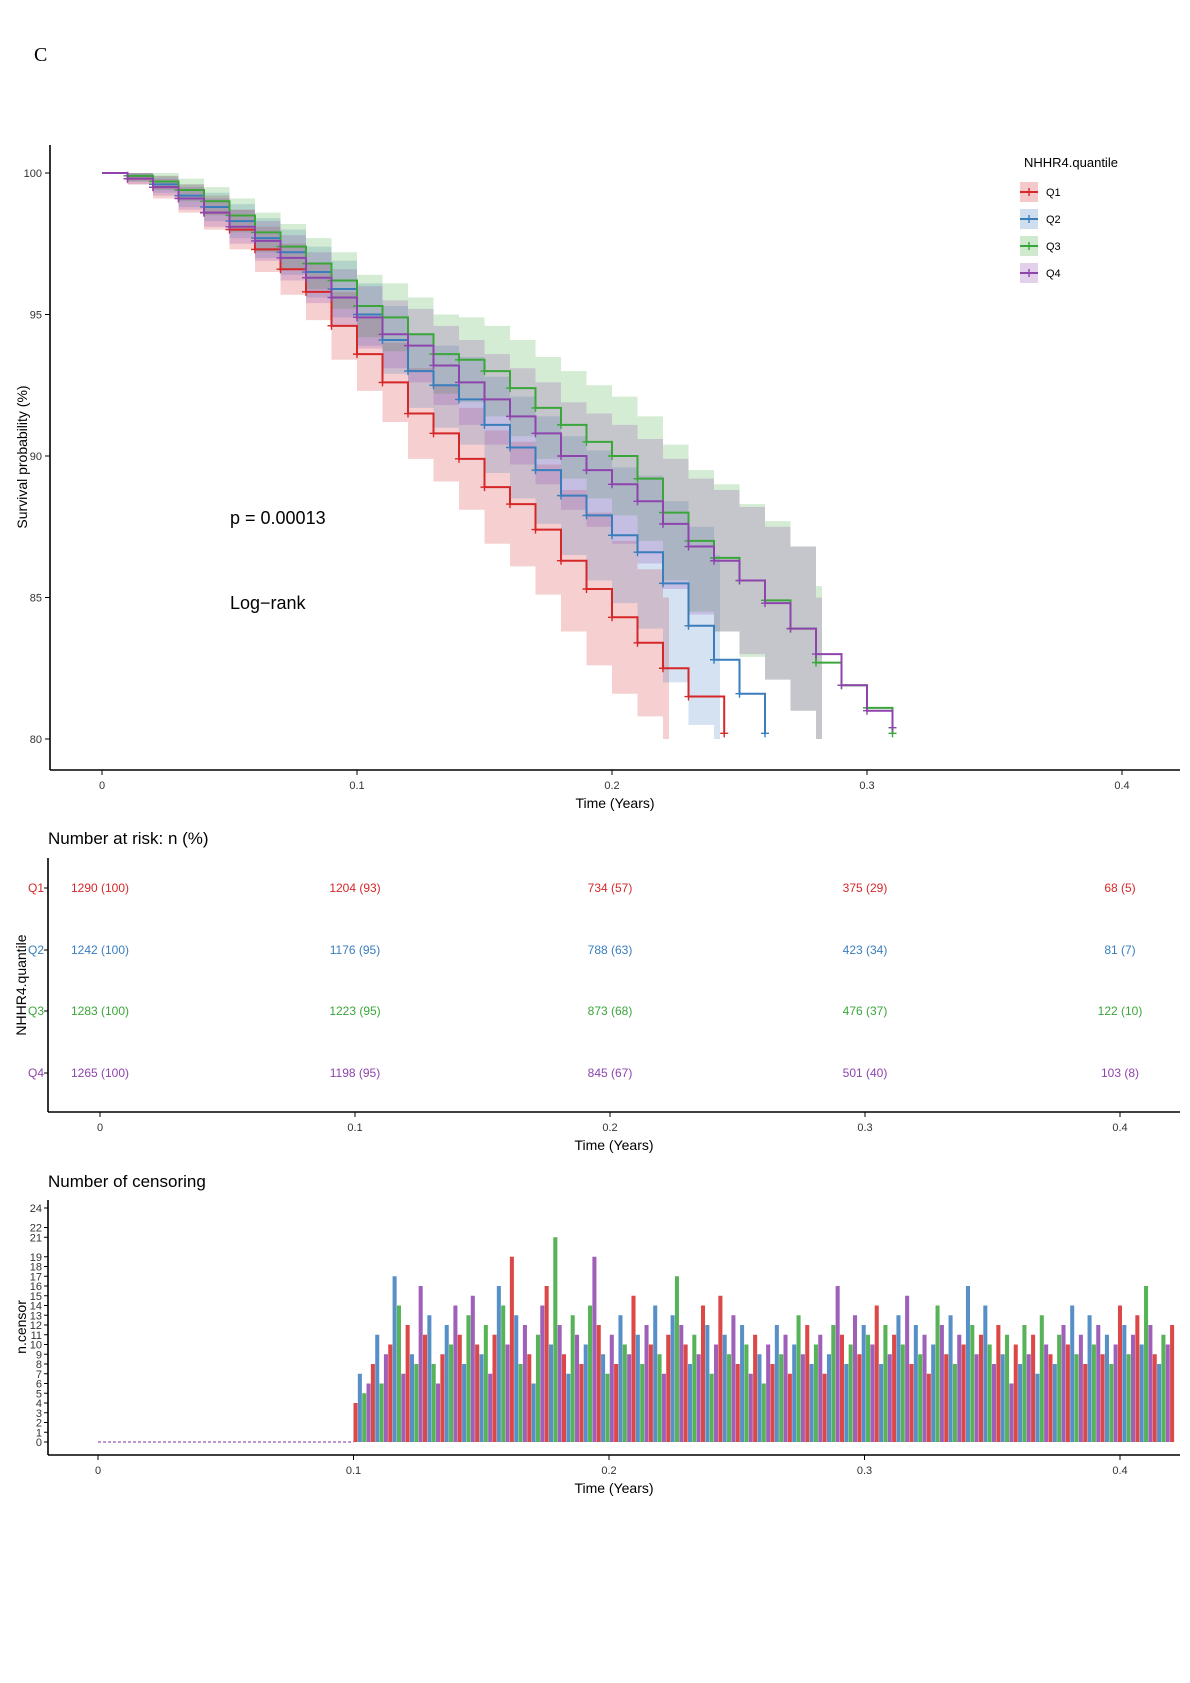 The width and height of the screenshot is (1190, 1683). What do you see at coordinates (1053, 247) in the screenshot?
I see `legend-label-q3: Q3` at bounding box center [1053, 247].